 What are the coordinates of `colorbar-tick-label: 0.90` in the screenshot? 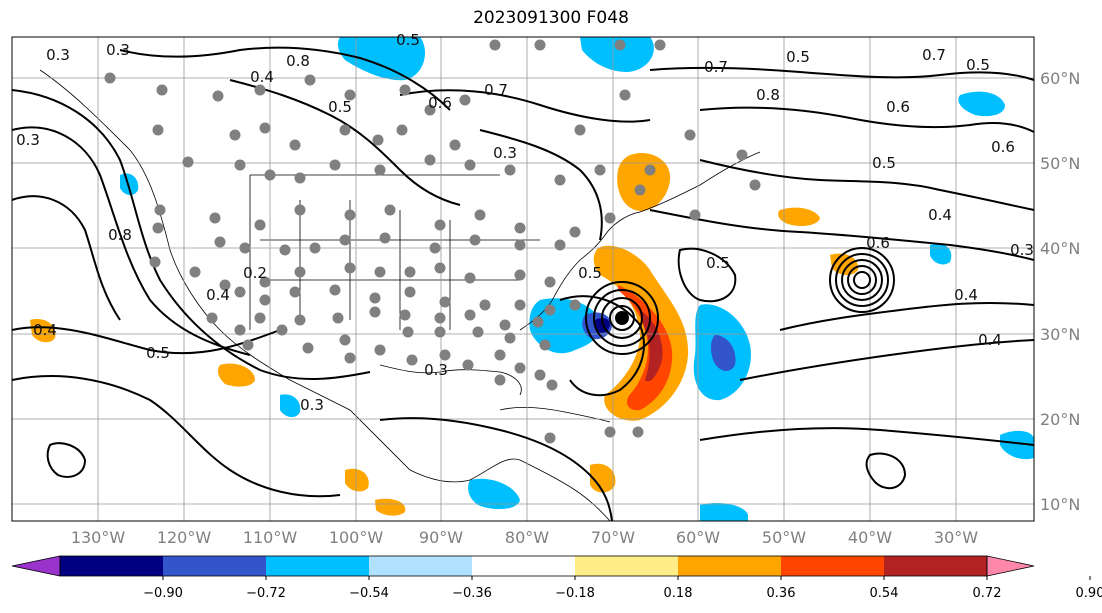 It's located at (1089, 593).